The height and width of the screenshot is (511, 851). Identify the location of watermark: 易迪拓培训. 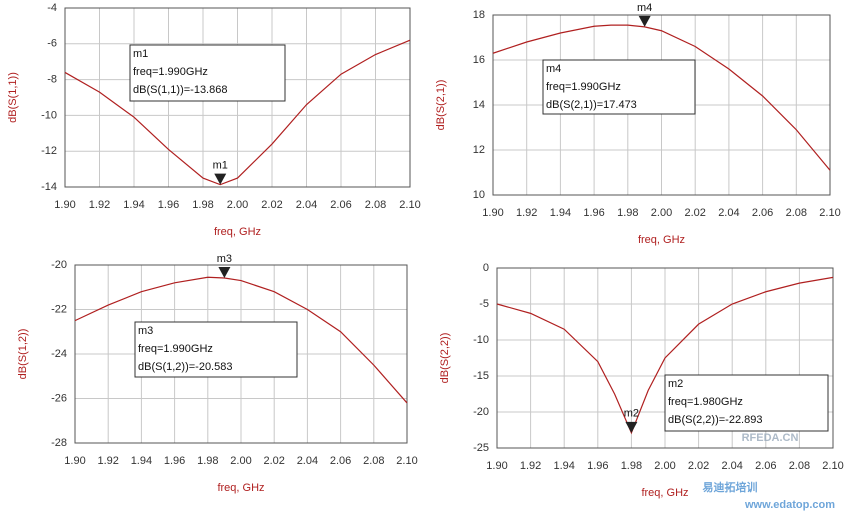
(730, 487).